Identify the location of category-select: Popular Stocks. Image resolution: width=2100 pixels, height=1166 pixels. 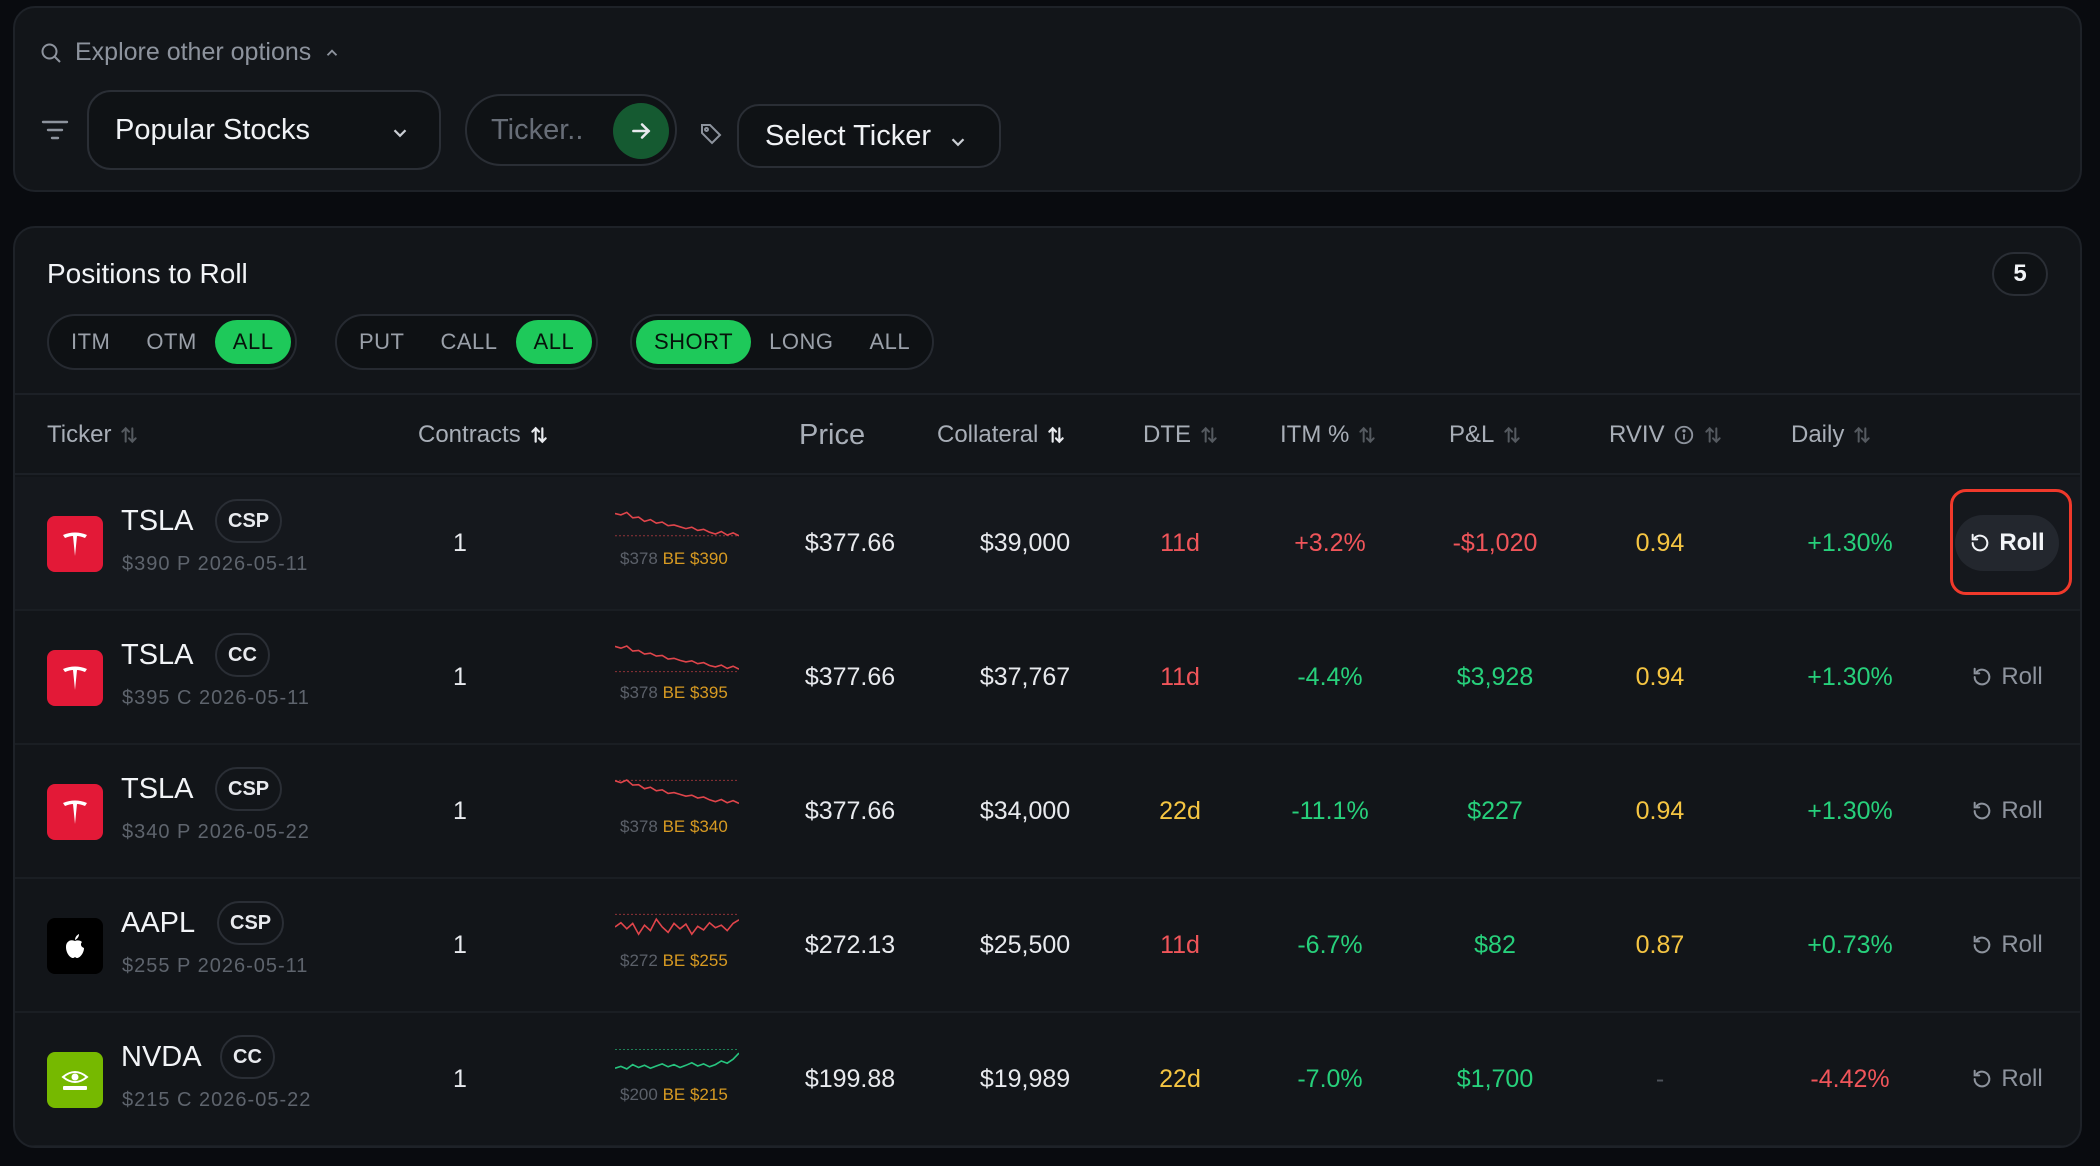
(264, 130).